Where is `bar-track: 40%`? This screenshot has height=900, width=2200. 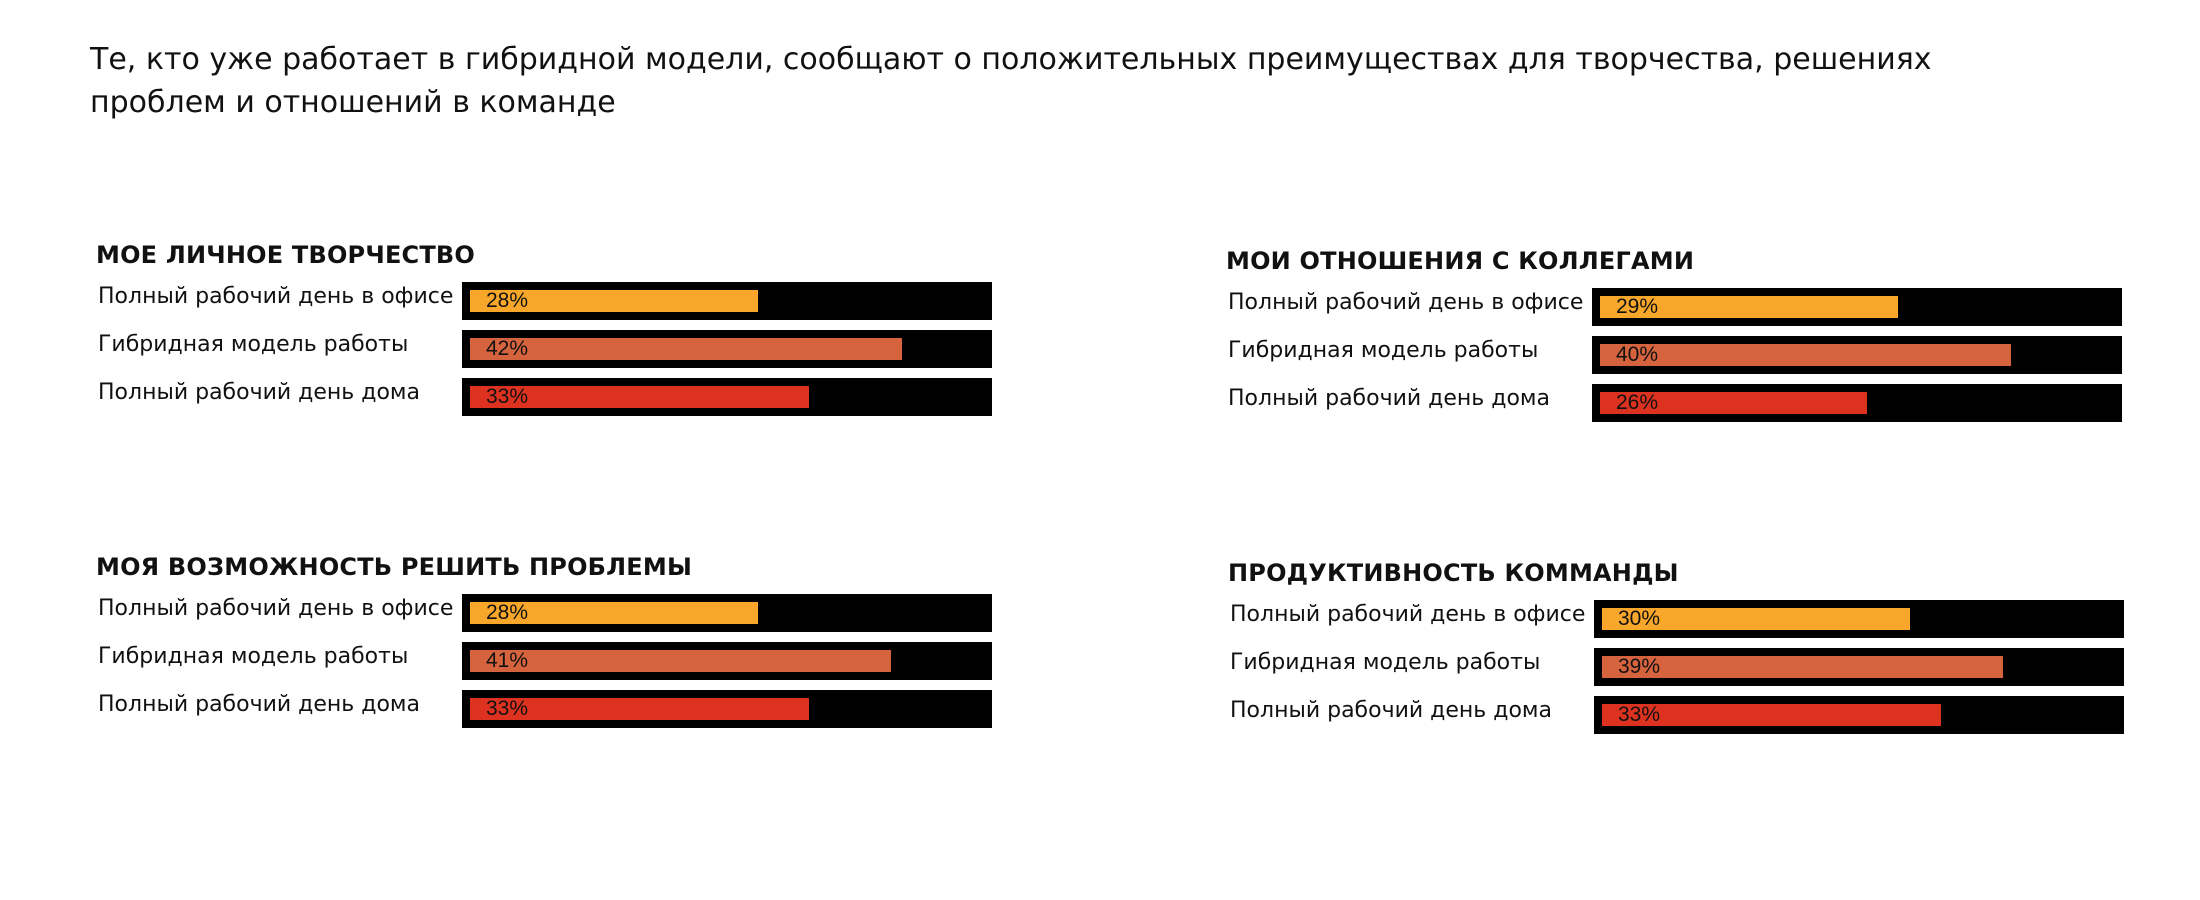 bar-track: 40% is located at coordinates (1857, 355).